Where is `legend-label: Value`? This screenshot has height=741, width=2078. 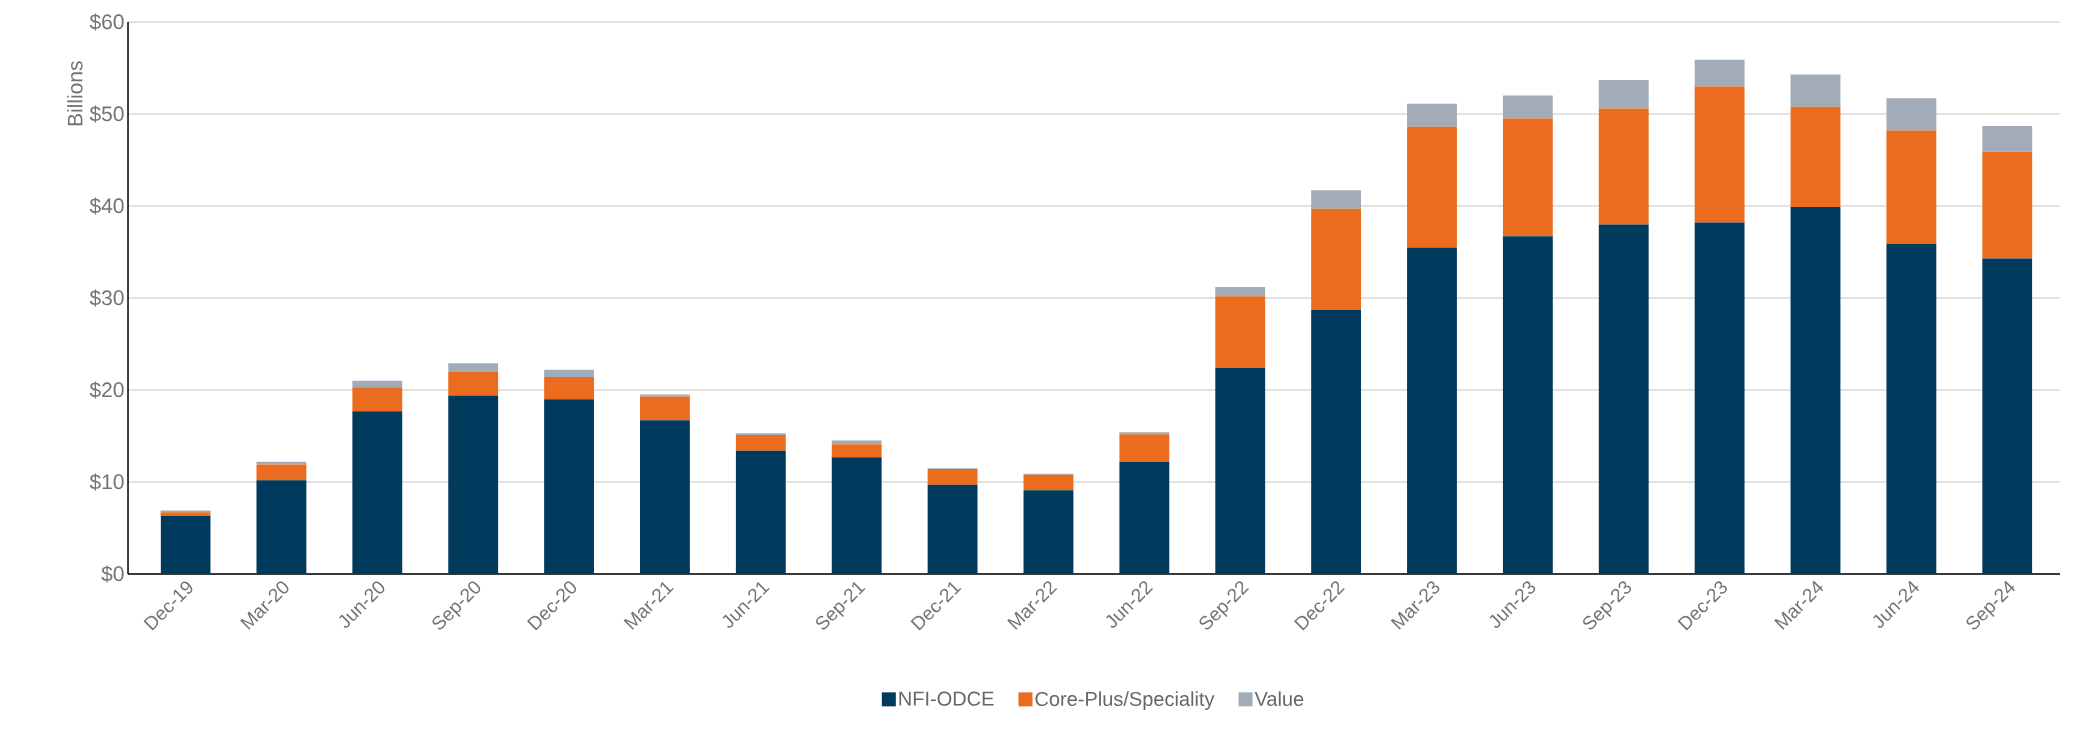 legend-label: Value is located at coordinates (1279, 699).